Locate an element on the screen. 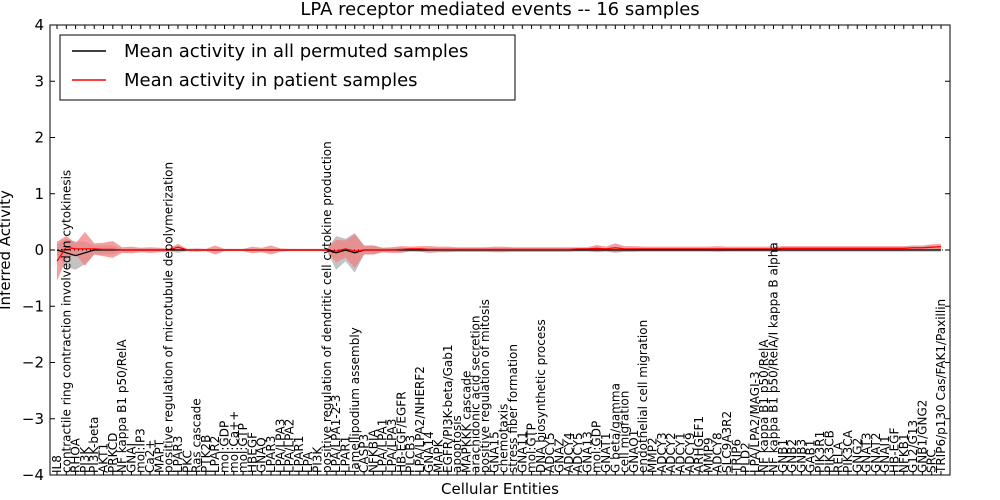 Image resolution: width=1000 pixels, height=500 pixels. x-tick-label: GNA14 is located at coordinates (429, 452).